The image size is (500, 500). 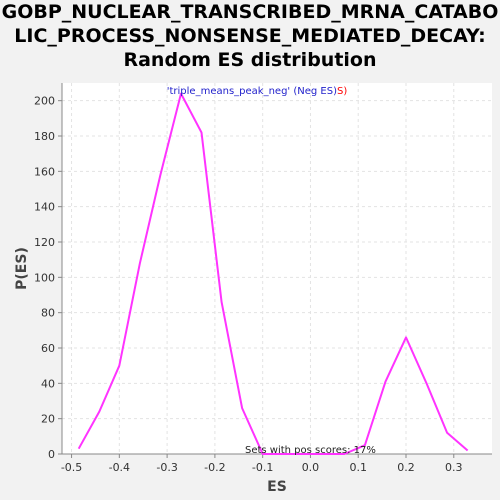 What do you see at coordinates (250, 12) in the screenshot?
I see `chart-title-line-1: GOBP_NUCLEAR_TRANSCRIBED_MRNA_CATABO` at bounding box center [250, 12].